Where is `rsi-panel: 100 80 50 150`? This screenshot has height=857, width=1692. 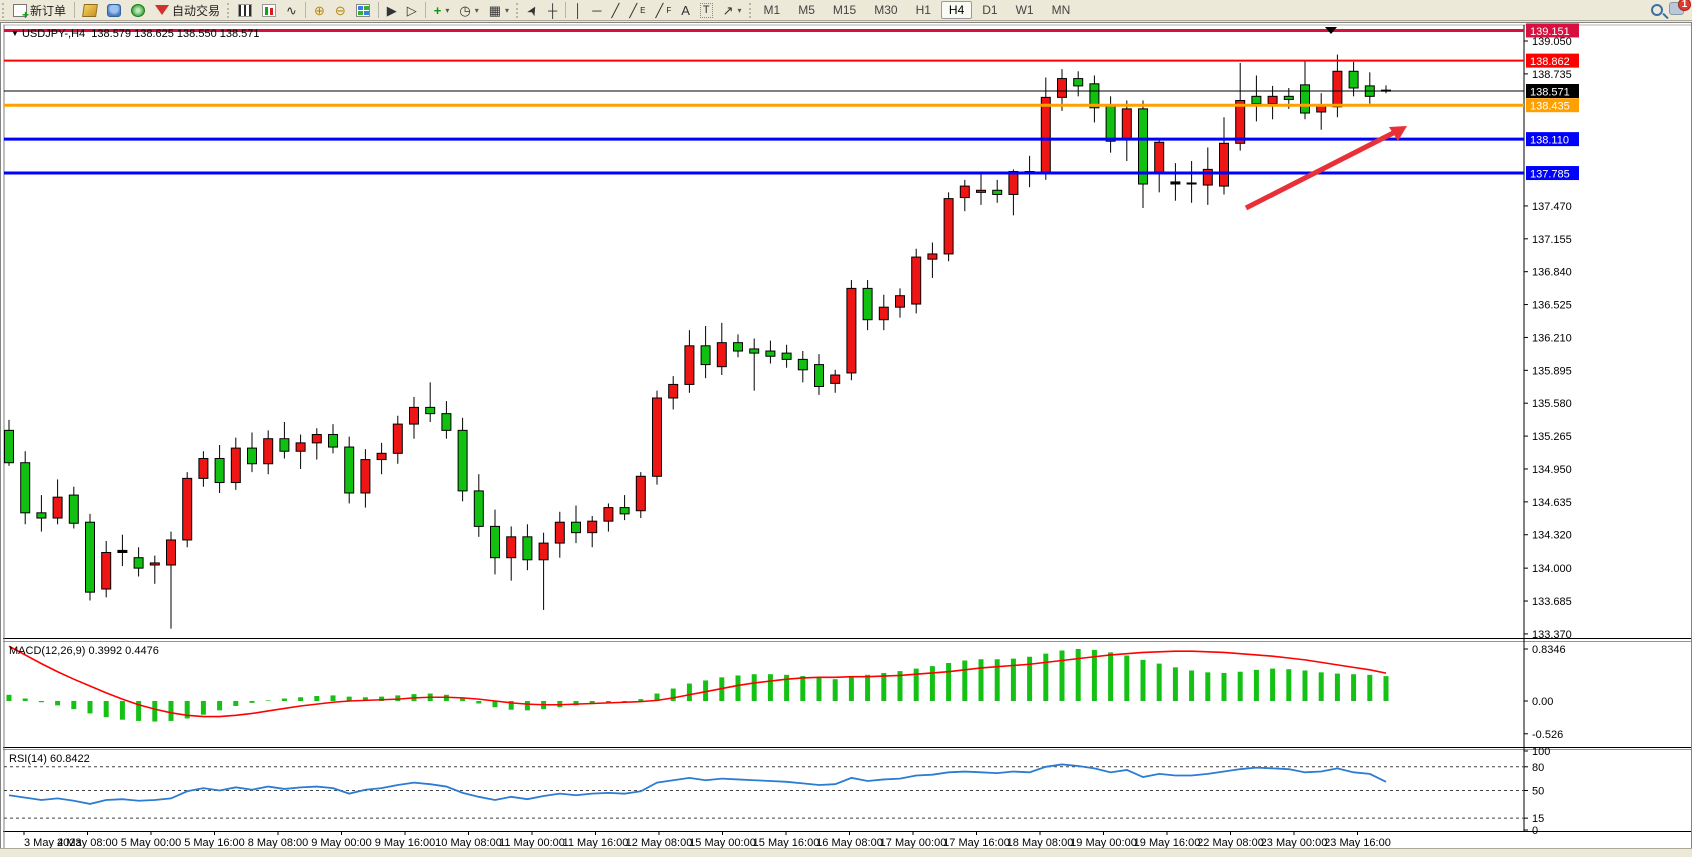
rsi-panel: 100 80 50 150 is located at coordinates (777, 791).